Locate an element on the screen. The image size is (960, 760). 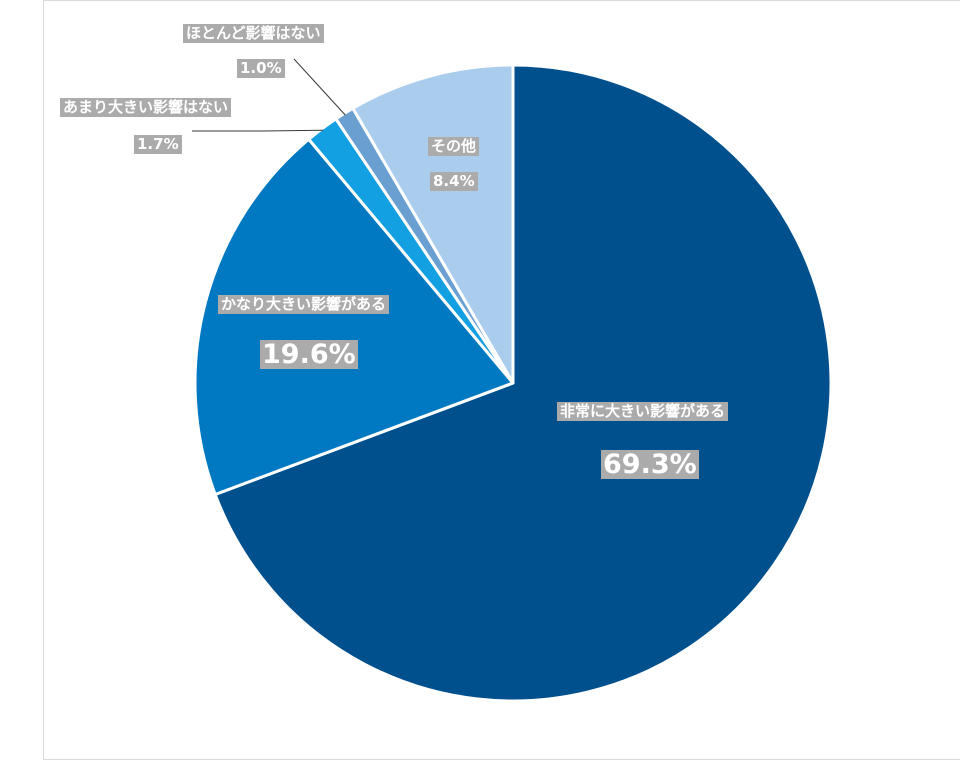
slice-label-not-very-large: あまり大きい影響はない is located at coordinates (146, 107).